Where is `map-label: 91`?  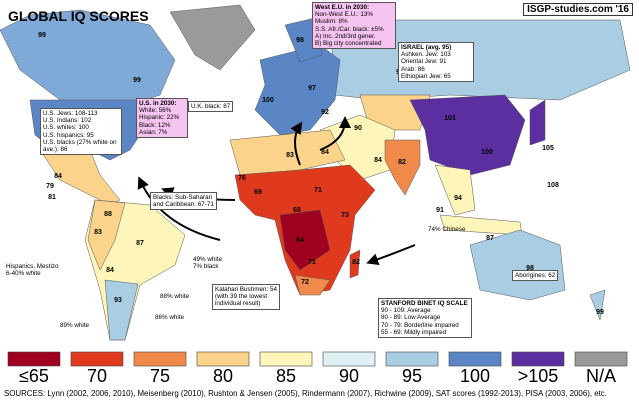 map-label: 91 is located at coordinates (440, 210).